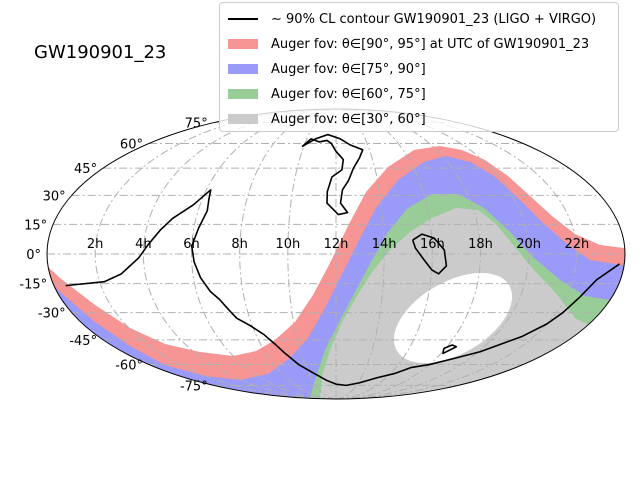  Describe the element at coordinates (528, 244) in the screenshot. I see `ra-tick-label: 20h` at that location.